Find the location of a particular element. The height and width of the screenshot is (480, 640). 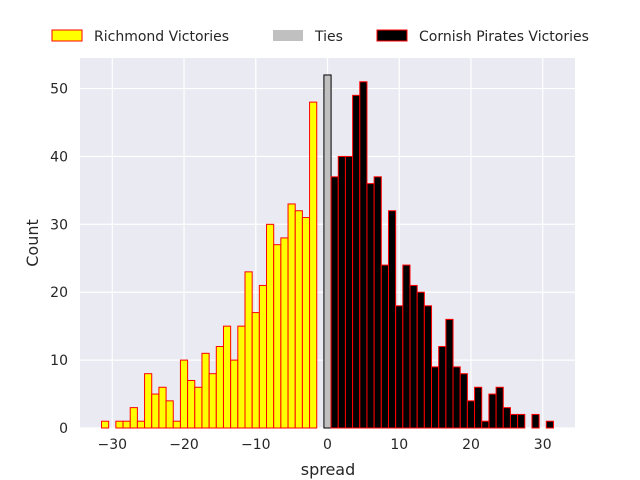

x-tick-label: −20 is located at coordinates (184, 445).